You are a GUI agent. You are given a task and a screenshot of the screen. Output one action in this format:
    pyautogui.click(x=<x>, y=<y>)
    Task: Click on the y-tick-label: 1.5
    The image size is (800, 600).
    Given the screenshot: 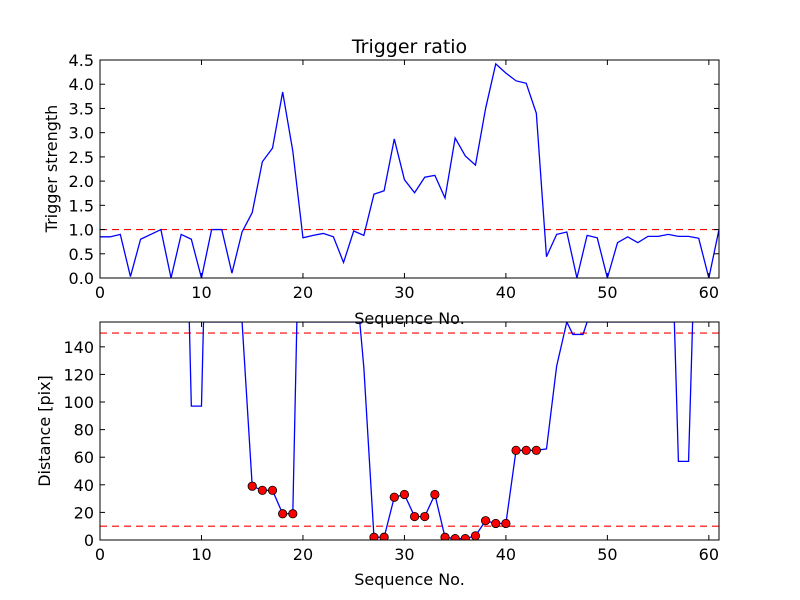 What is the action you would take?
    pyautogui.click(x=81, y=205)
    